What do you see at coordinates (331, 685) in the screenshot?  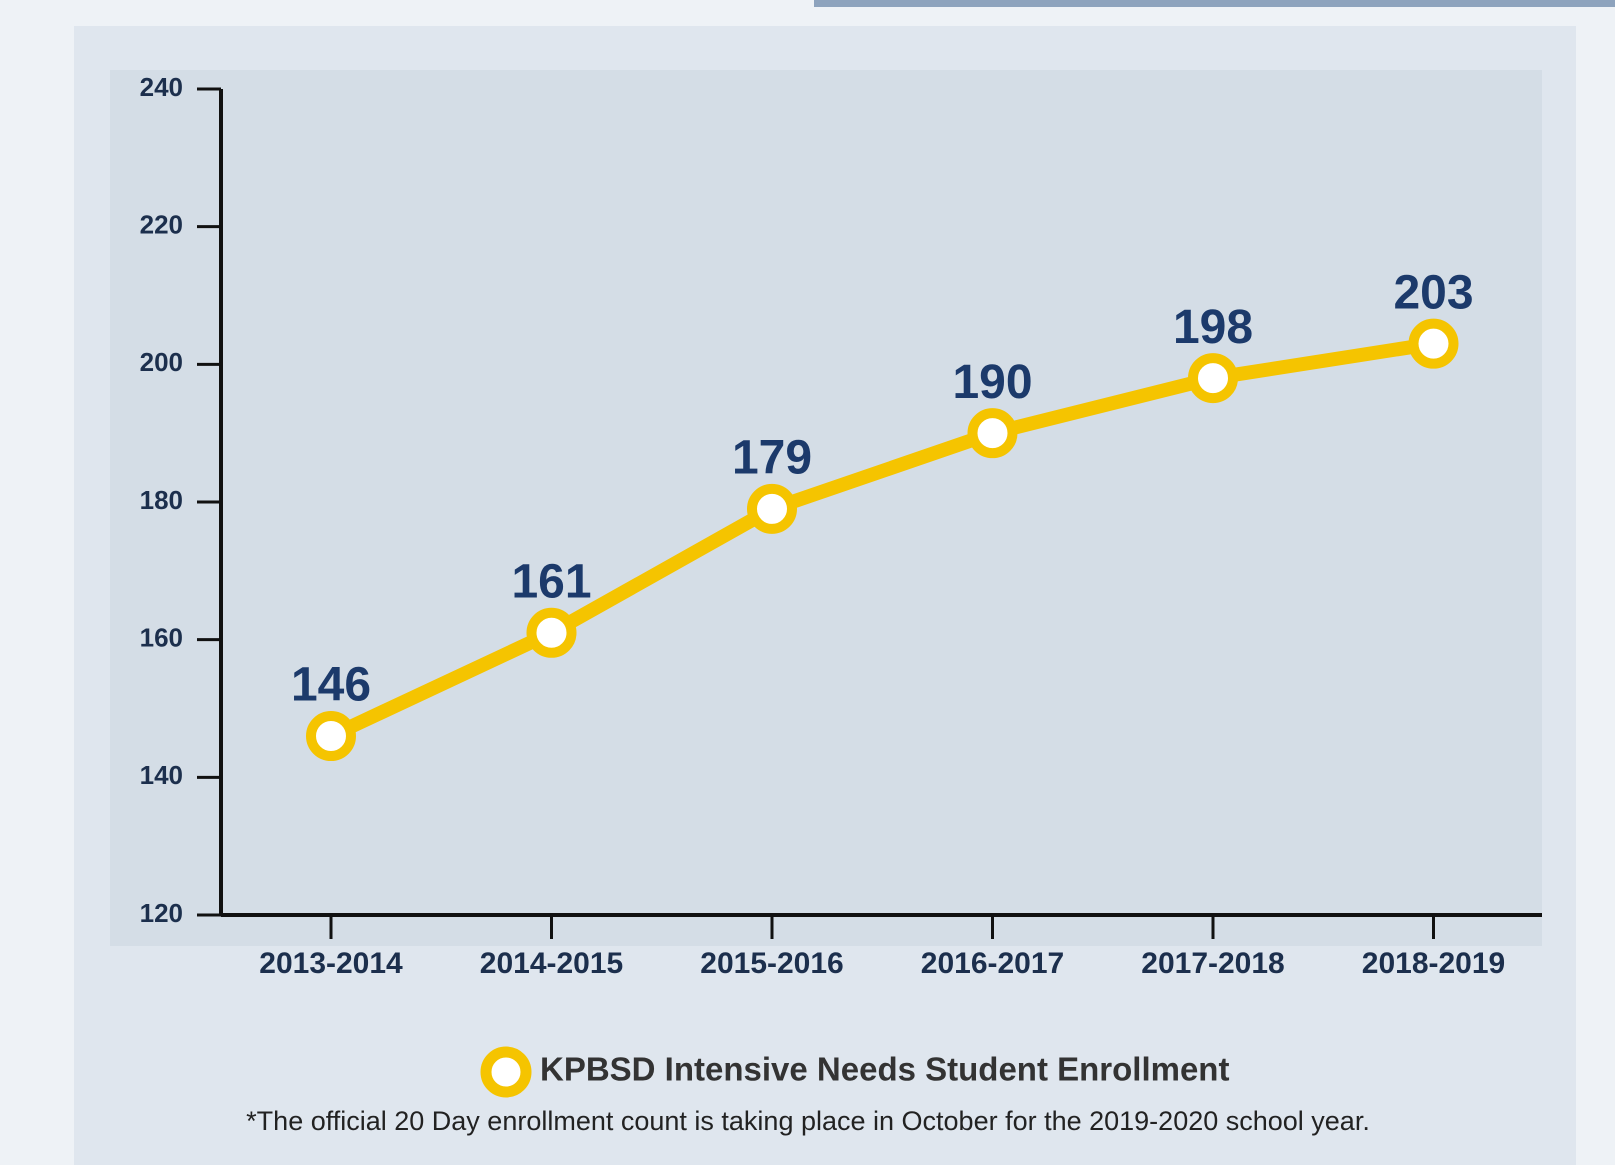 I see `data-label: 146` at bounding box center [331, 685].